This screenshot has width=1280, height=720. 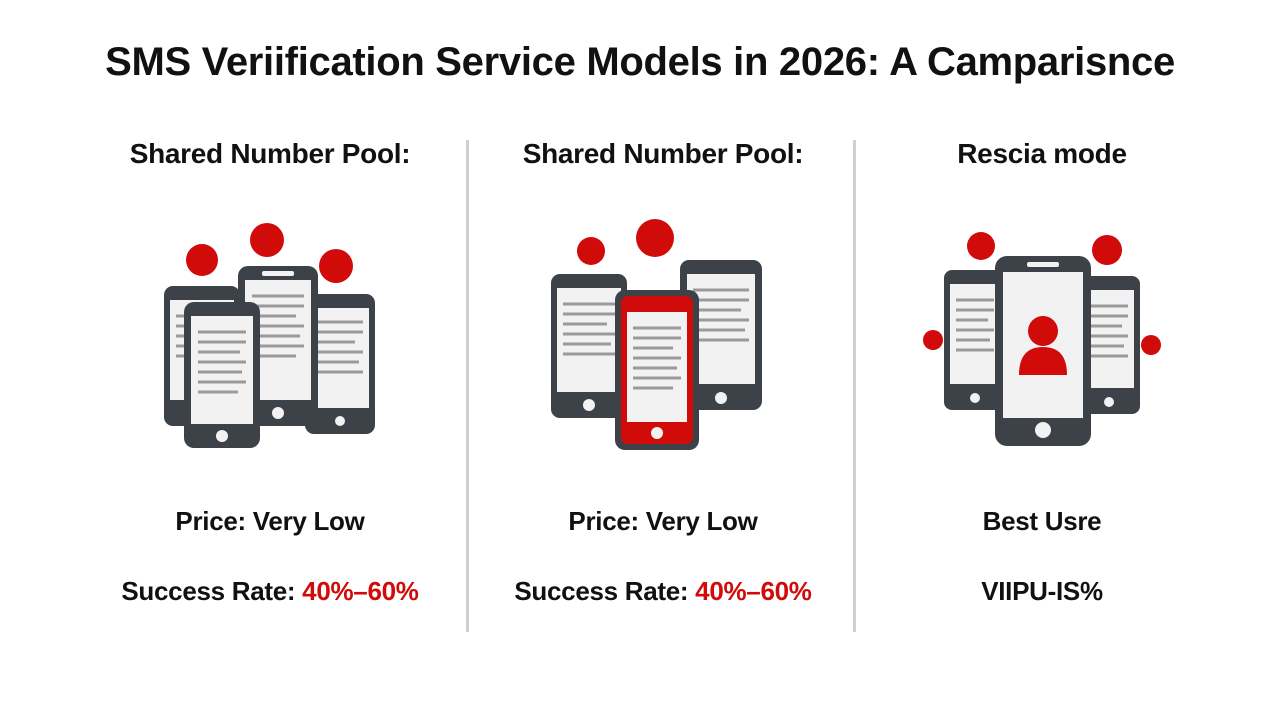 What do you see at coordinates (1042, 521) in the screenshot?
I see `best-use-label: Best Usre` at bounding box center [1042, 521].